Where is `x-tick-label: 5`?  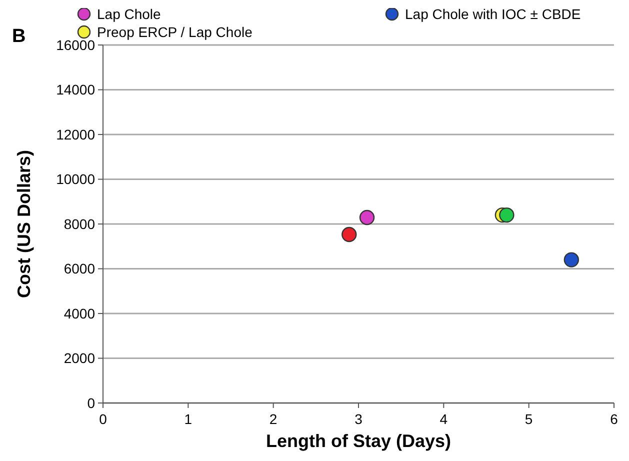
x-tick-label: 5 is located at coordinates (528, 419).